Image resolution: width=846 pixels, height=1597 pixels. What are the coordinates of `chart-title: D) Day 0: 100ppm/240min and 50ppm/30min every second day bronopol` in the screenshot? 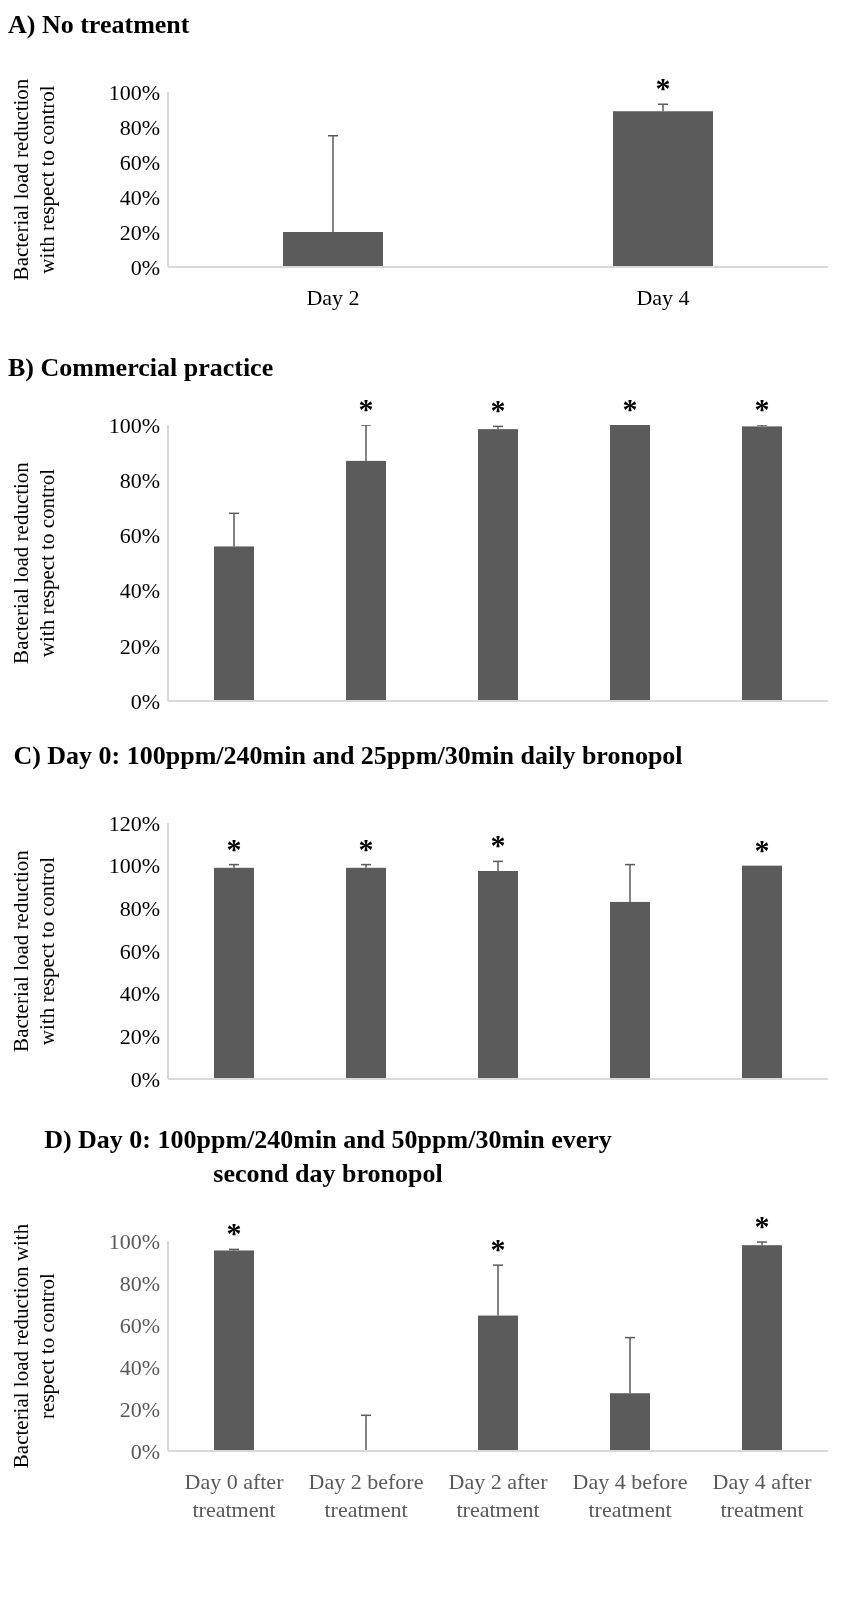 It's located at (328, 1157).